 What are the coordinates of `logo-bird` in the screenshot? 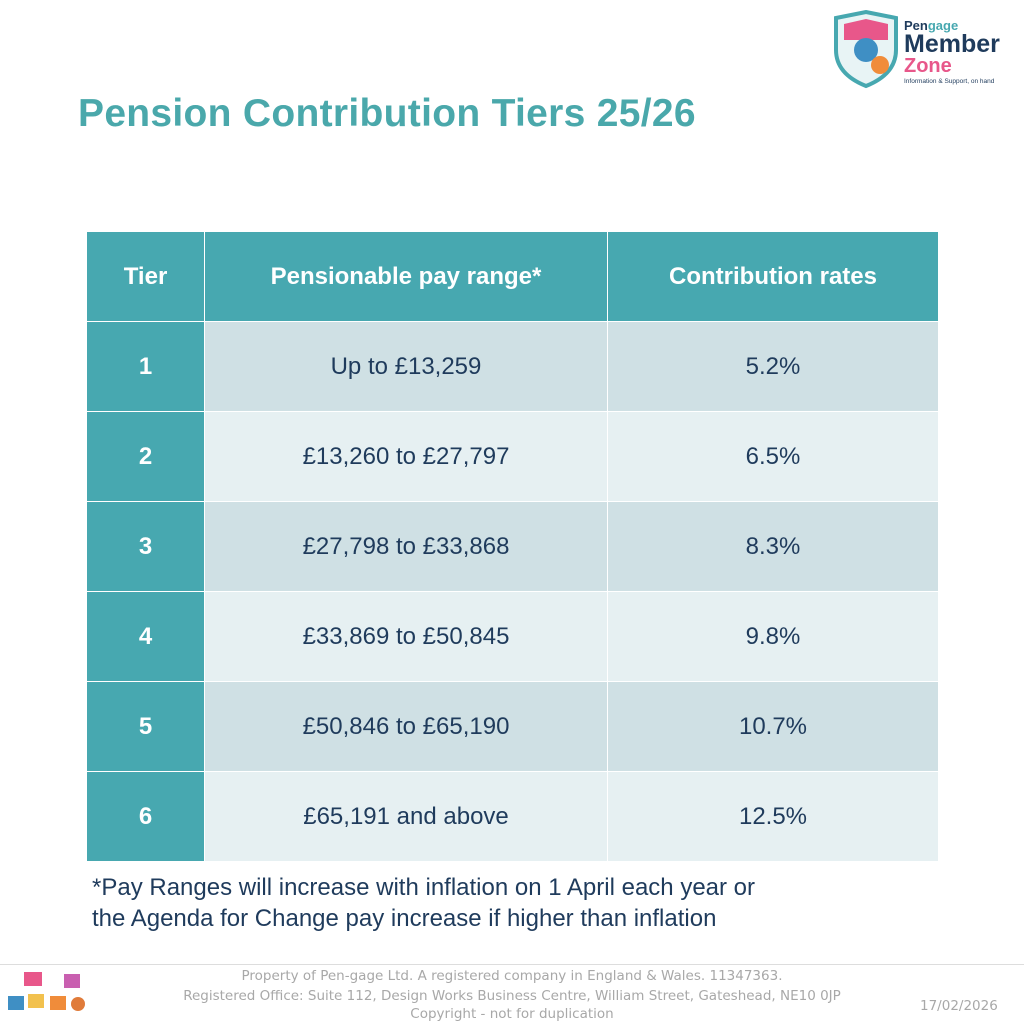 It's located at (866, 50).